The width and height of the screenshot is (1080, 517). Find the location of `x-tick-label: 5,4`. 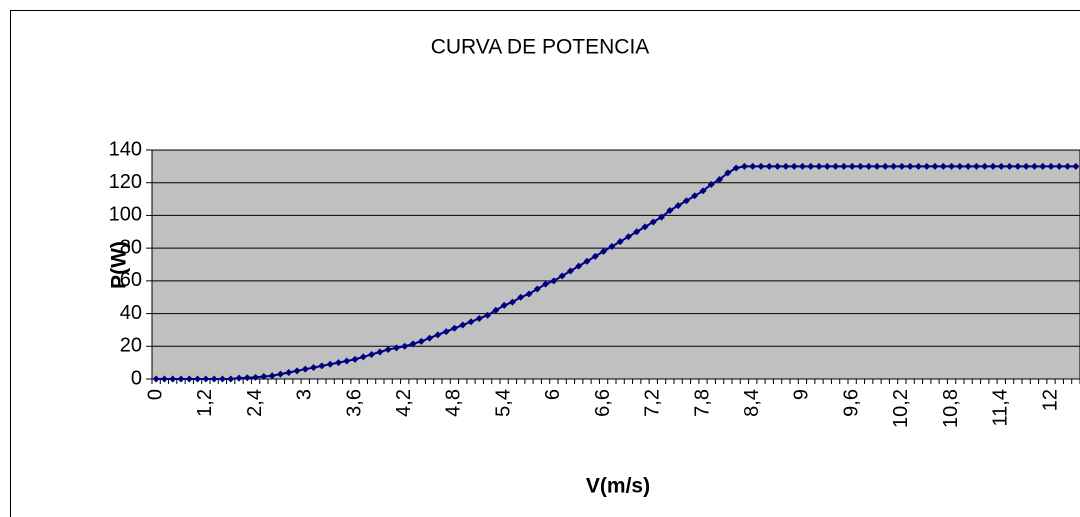

x-tick-label: 5,4 is located at coordinates (503, 403).